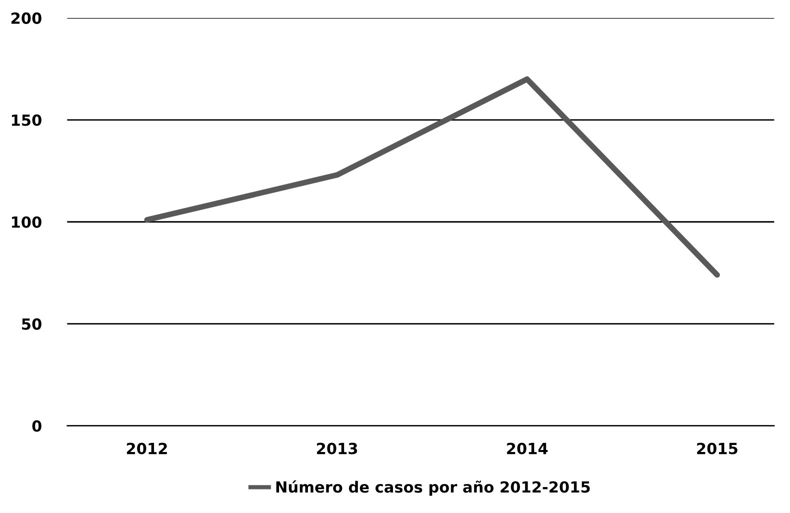 This screenshot has height=513, width=790. I want to click on x-tick-label: 2014, so click(527, 448).